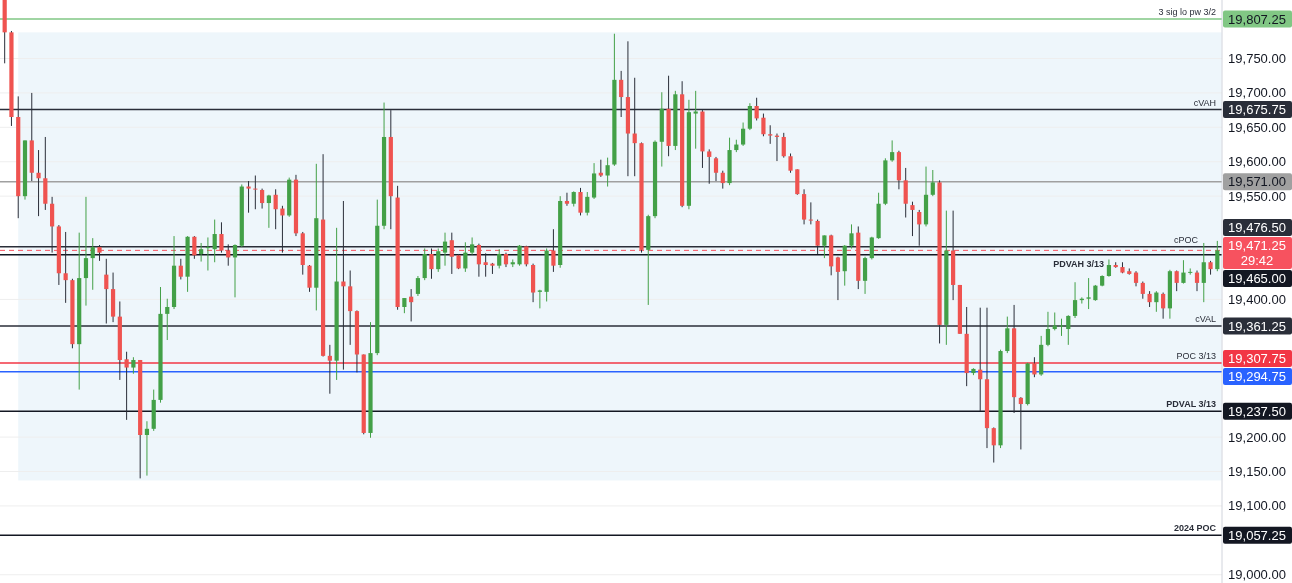  I want to click on text: 19,807.25, so click(1257, 19).